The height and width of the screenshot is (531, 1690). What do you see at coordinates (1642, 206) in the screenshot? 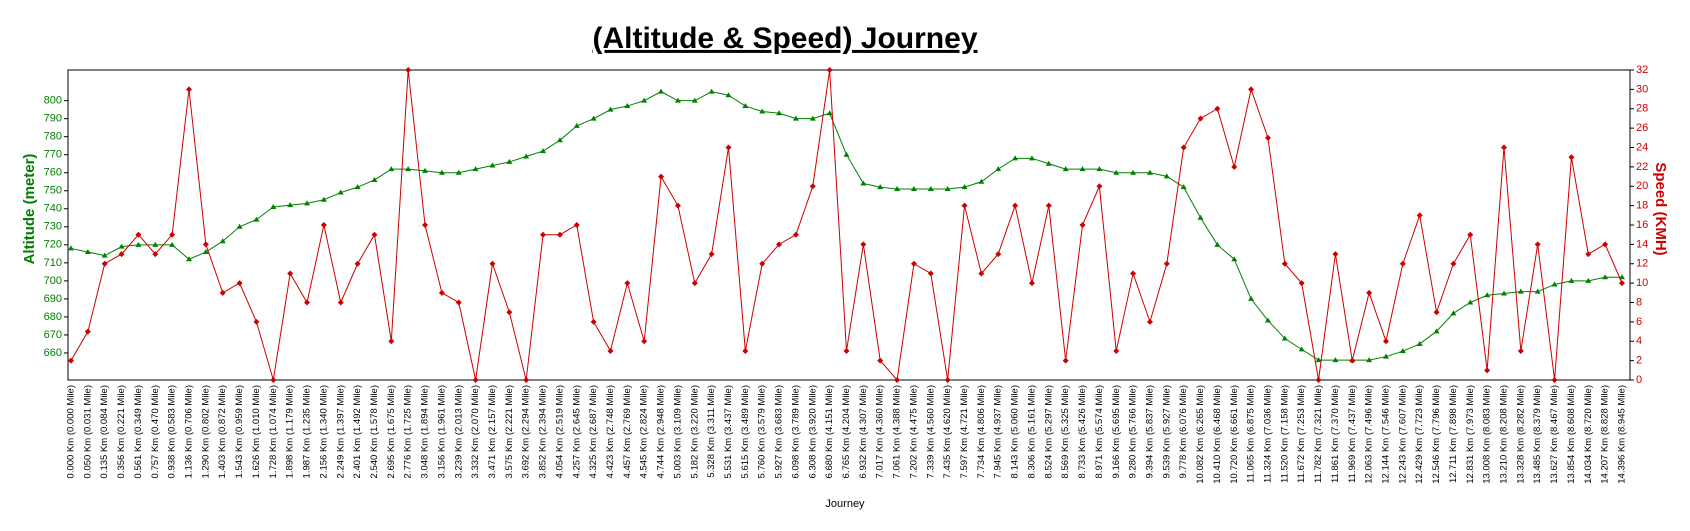
I see `y2-tick-label: 18` at bounding box center [1642, 206].